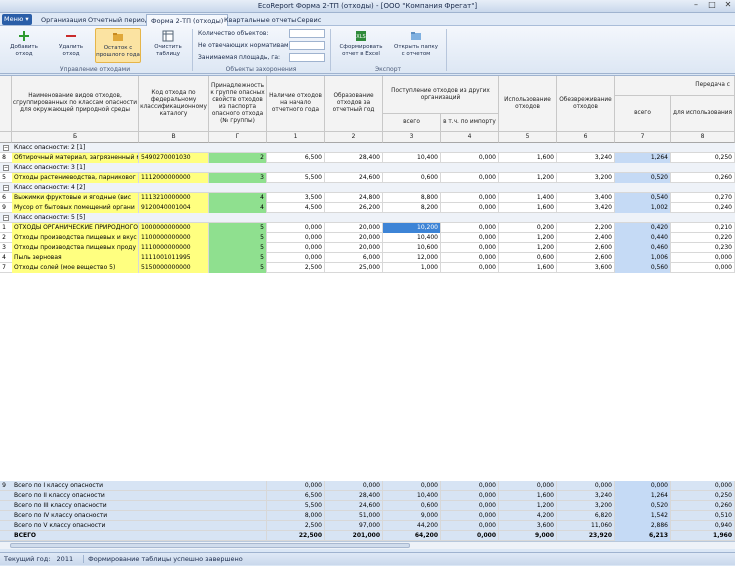 The height and width of the screenshot is (566, 735). Describe the element at coordinates (17, 19) in the screenshot. I see `app-menu-button: Меню ▾` at that location.